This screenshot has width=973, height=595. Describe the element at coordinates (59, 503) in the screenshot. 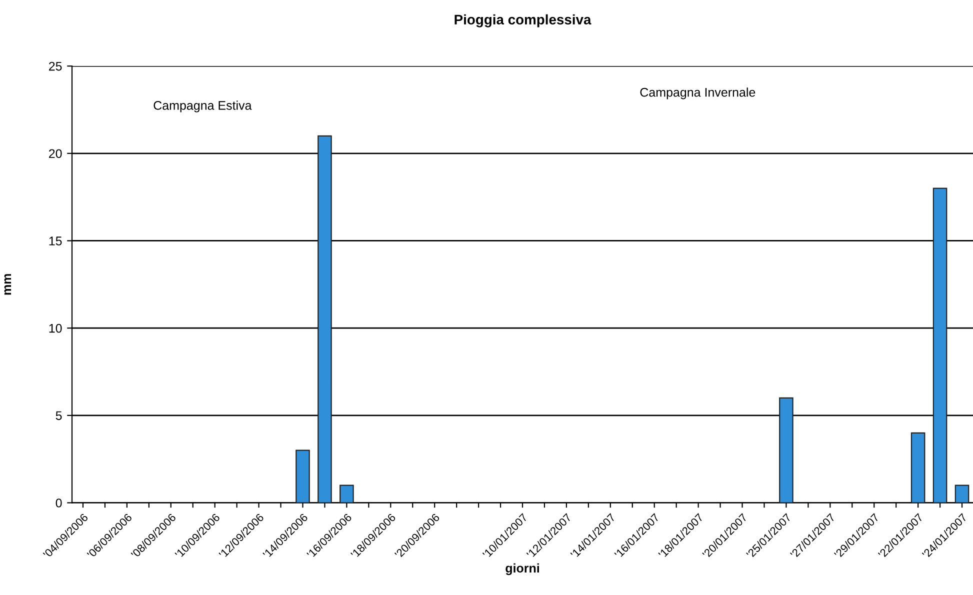

I see `y-tick-label: 0` at that location.